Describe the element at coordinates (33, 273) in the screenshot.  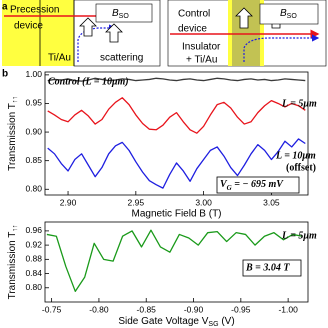
I see `y-tick-label: 0.84` at that location.